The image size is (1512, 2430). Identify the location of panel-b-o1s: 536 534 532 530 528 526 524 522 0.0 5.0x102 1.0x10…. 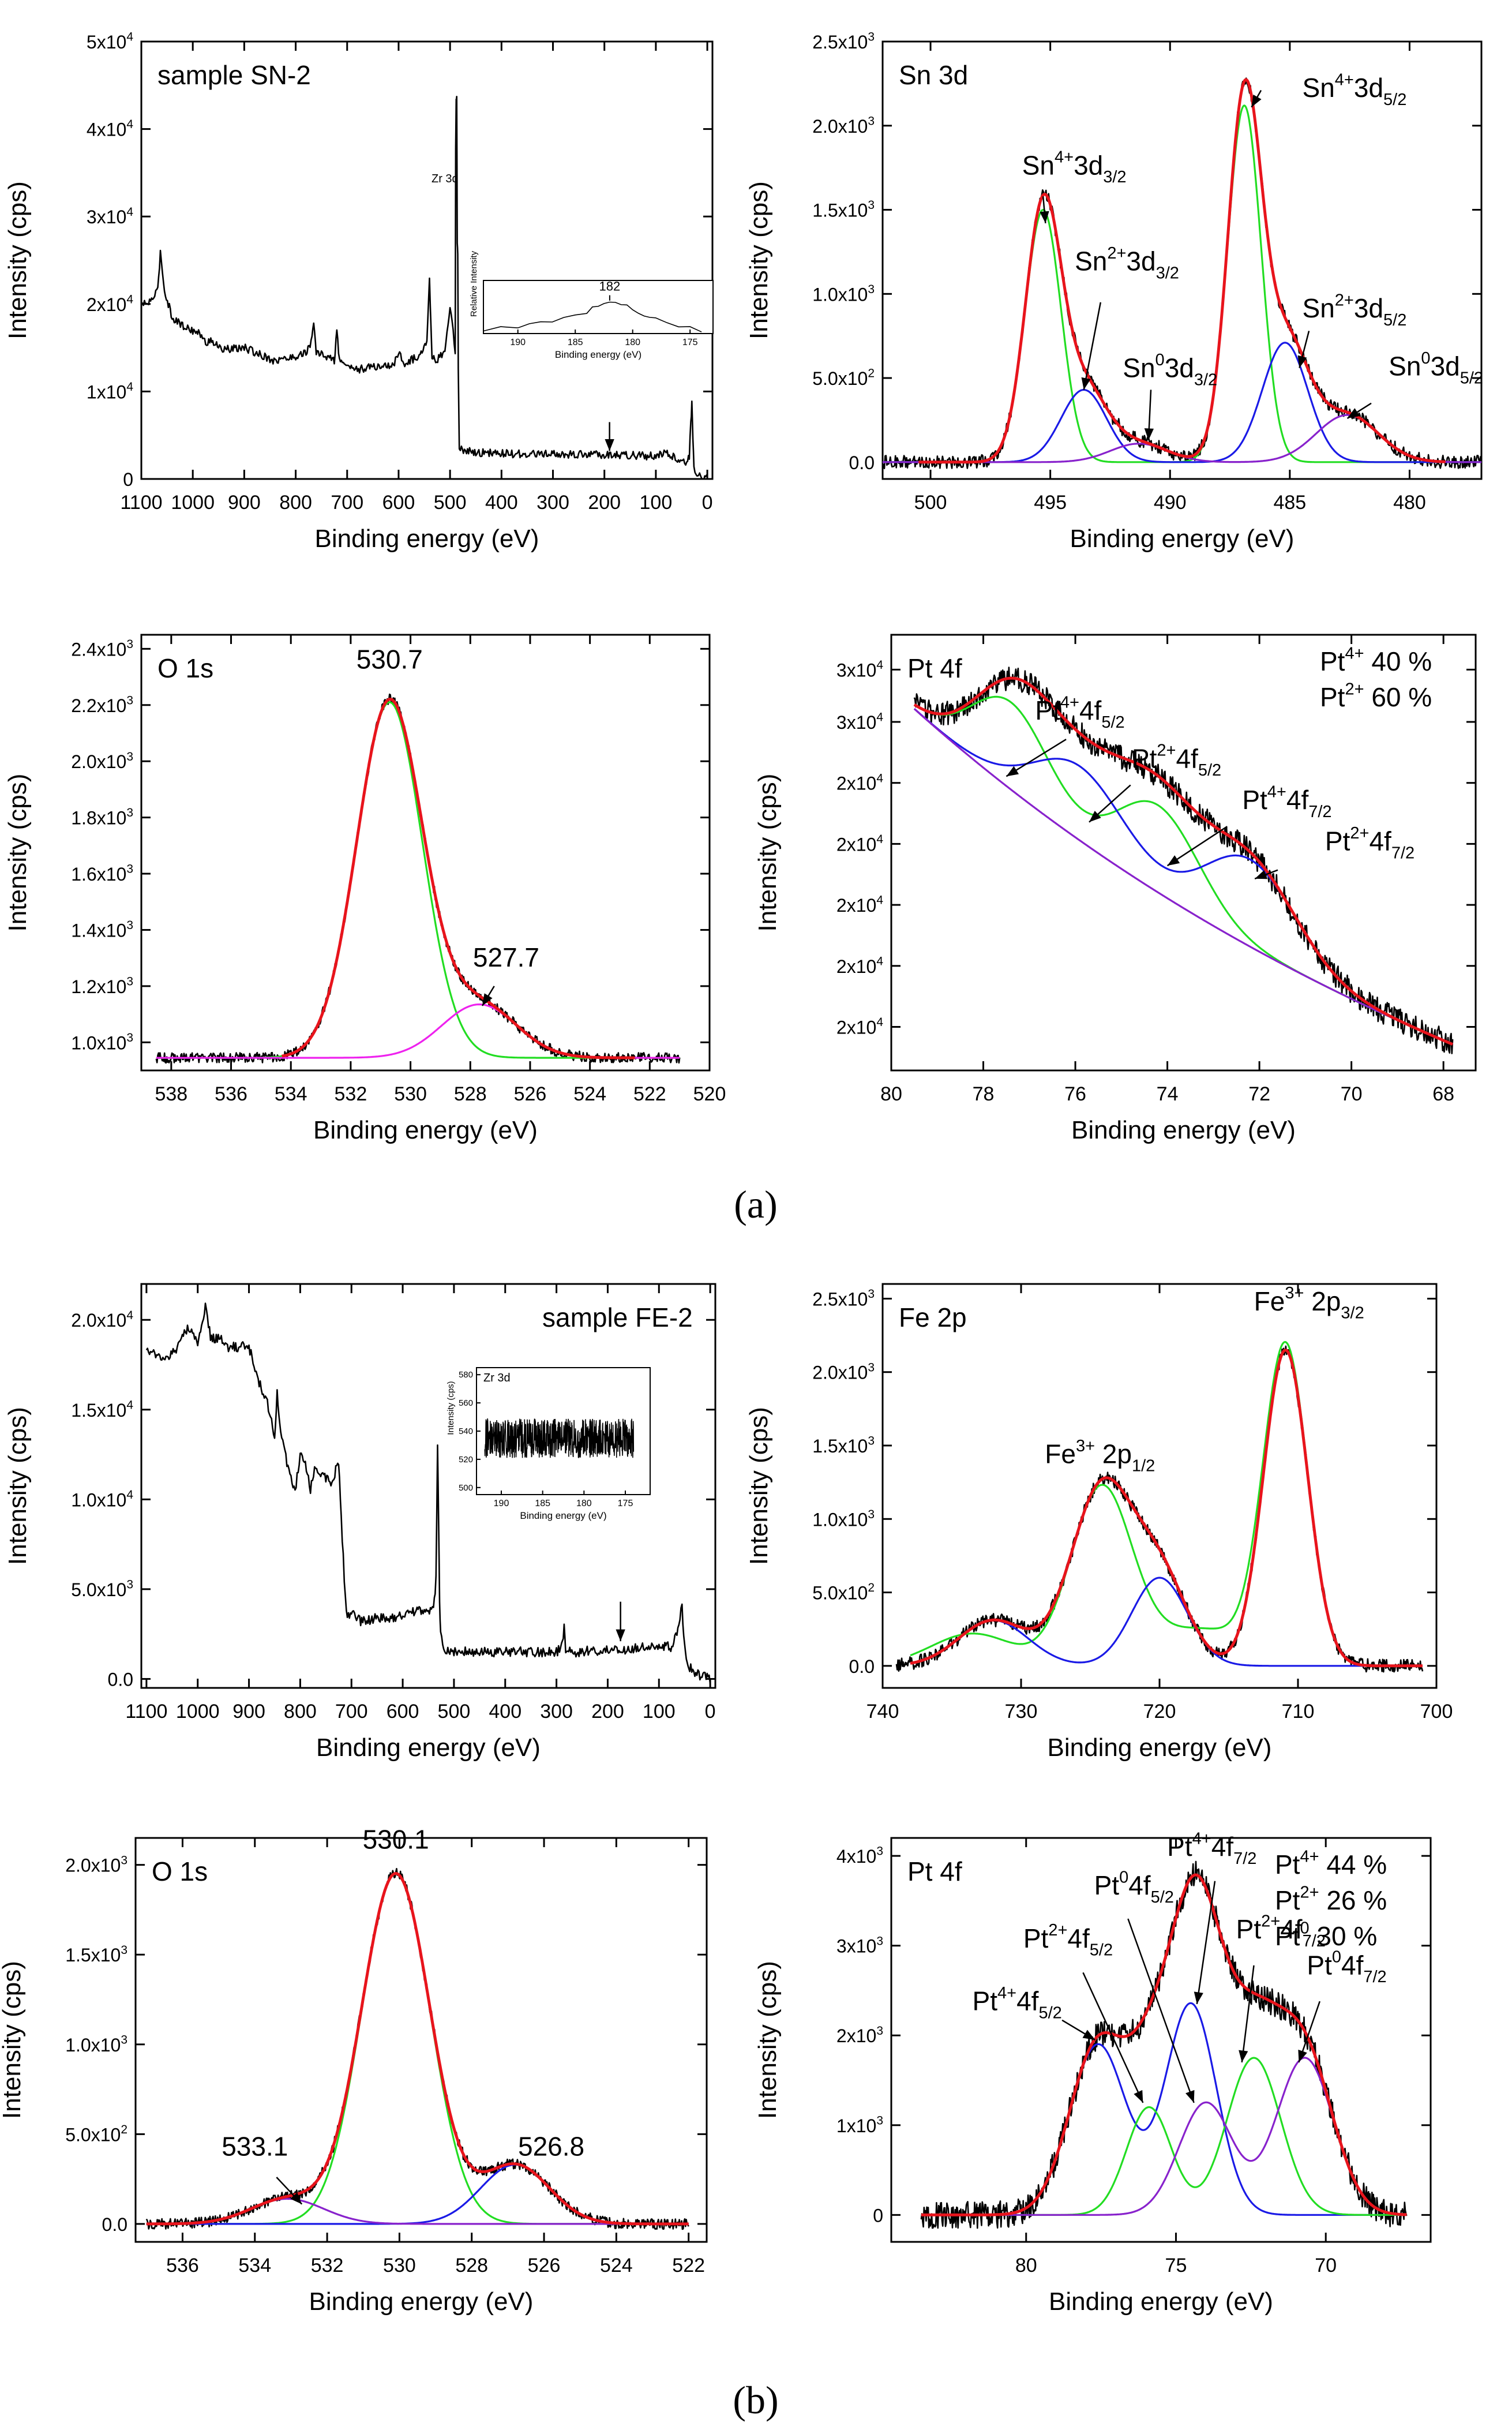
(354, 2070).